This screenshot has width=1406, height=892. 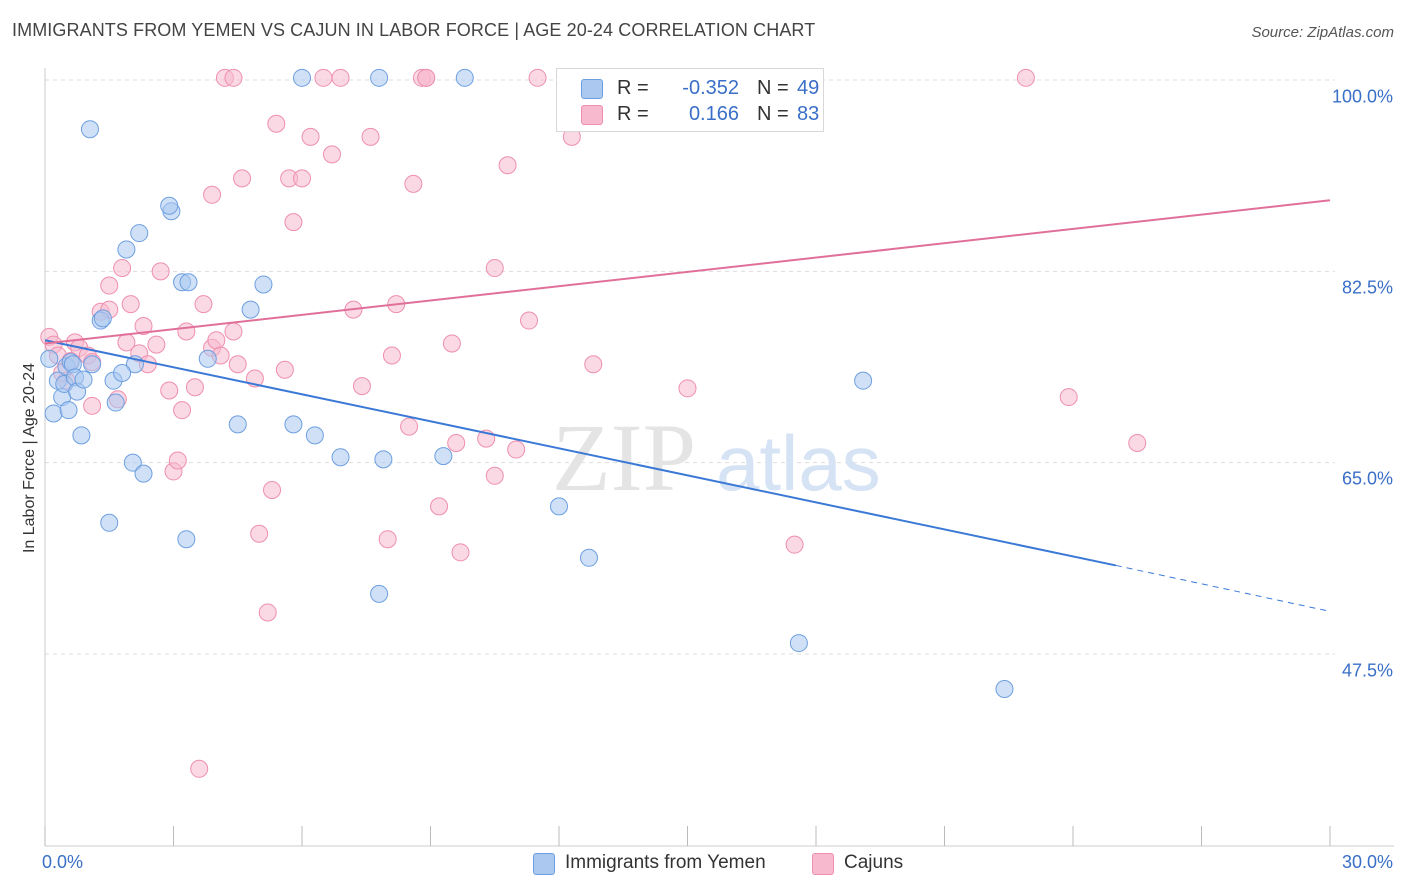 What do you see at coordinates (624, 457) in the screenshot?
I see `watermark-zip: ZIP` at bounding box center [624, 457].